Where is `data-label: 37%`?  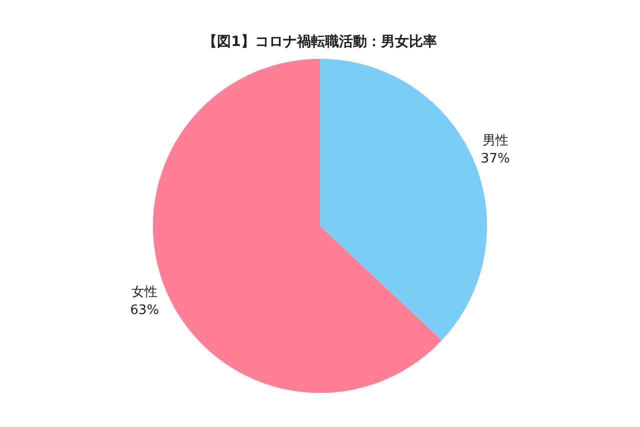 data-label: 37% is located at coordinates (495, 158).